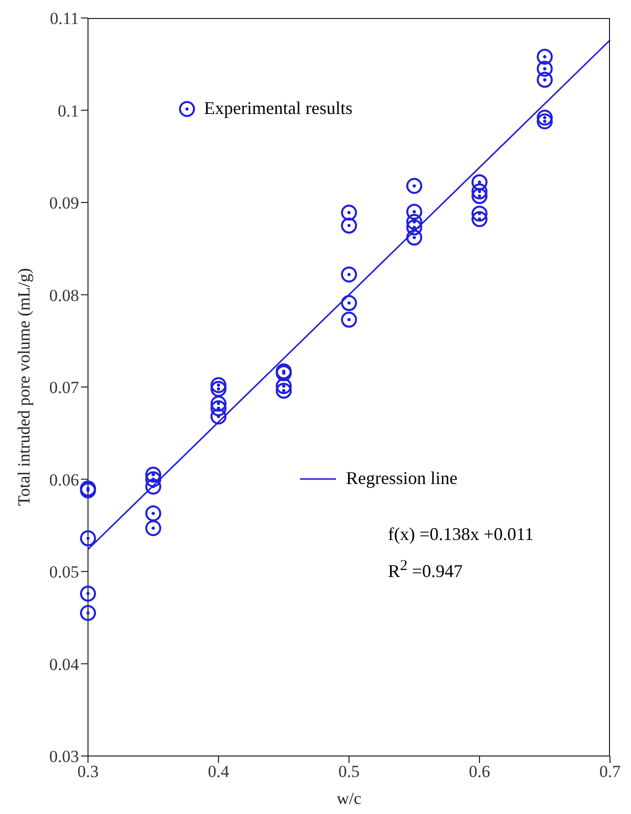 This screenshot has width=631, height=814. What do you see at coordinates (64, 756) in the screenshot?
I see `y-tick-label: 0.03` at bounding box center [64, 756].